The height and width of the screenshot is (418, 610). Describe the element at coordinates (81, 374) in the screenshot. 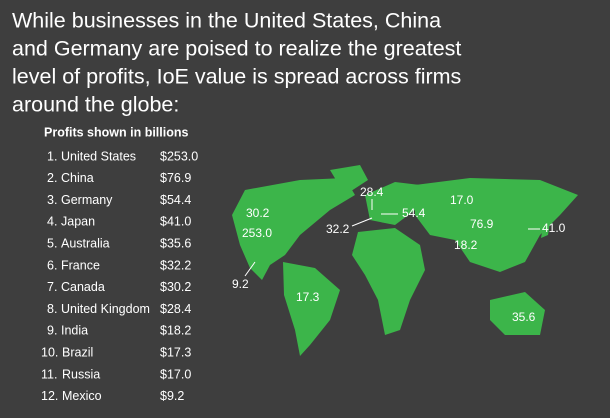

I see `country: Russia` at that location.